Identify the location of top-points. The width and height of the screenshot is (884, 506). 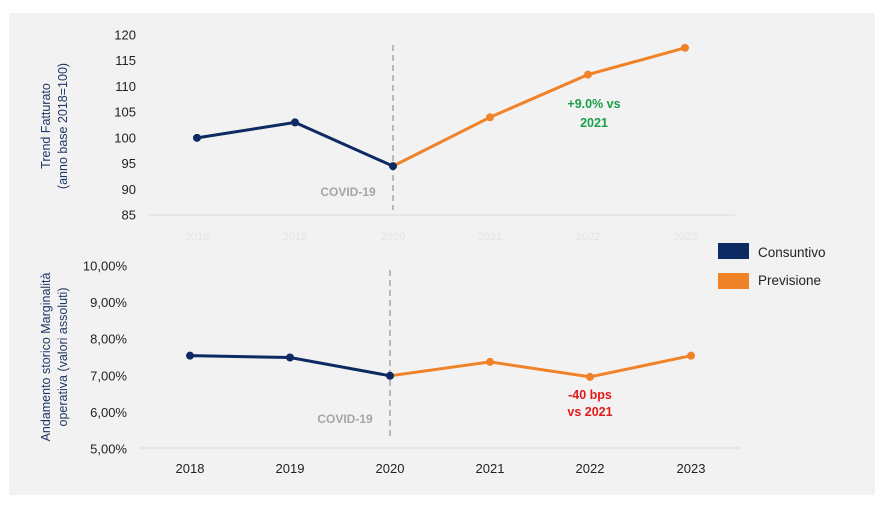
(441, 107).